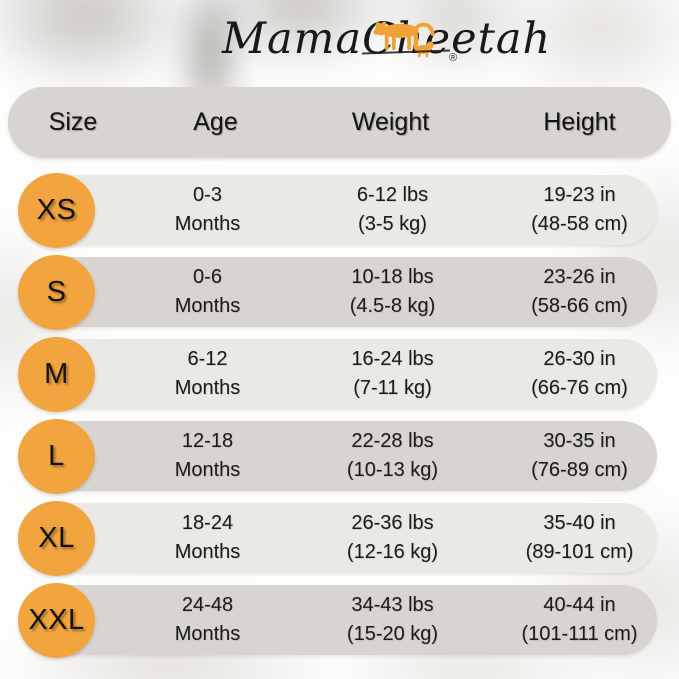  What do you see at coordinates (390, 122) in the screenshot?
I see `header-weight: Weight` at bounding box center [390, 122].